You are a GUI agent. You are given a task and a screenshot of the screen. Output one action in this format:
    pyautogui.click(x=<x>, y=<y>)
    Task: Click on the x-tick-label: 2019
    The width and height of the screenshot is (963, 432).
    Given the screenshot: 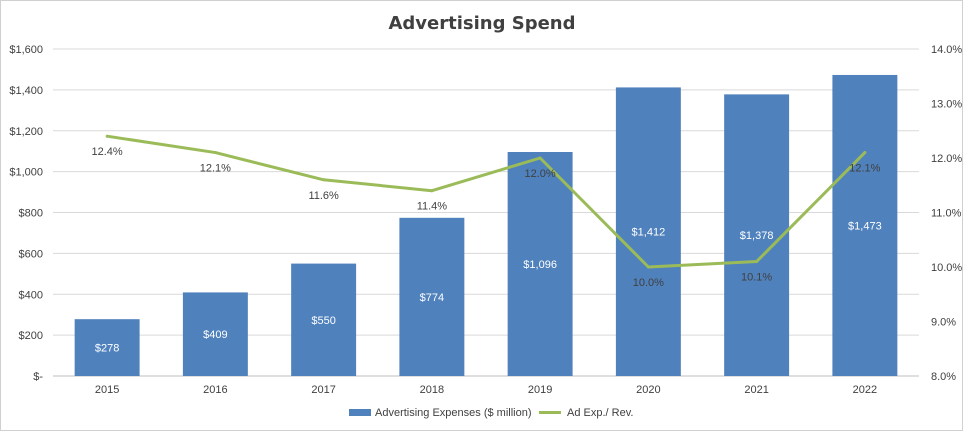 What is the action you would take?
    pyautogui.click(x=540, y=390)
    